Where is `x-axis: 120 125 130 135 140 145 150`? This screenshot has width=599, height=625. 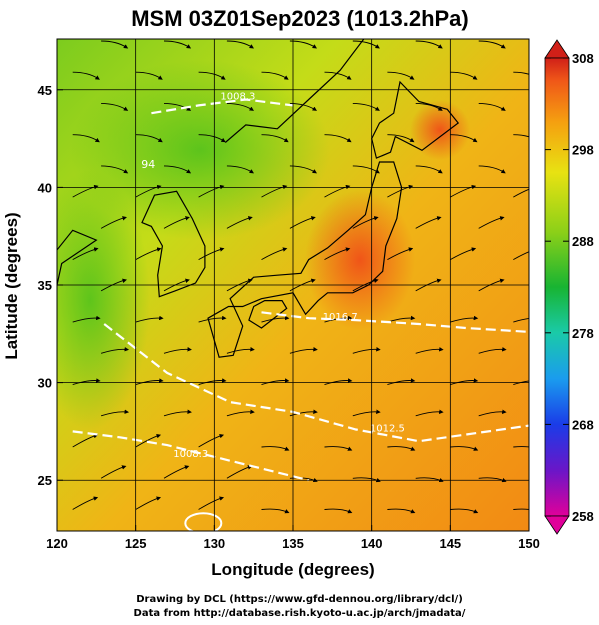
x-axis: 120 125 130 135 140 145 150 is located at coordinates (293, 538).